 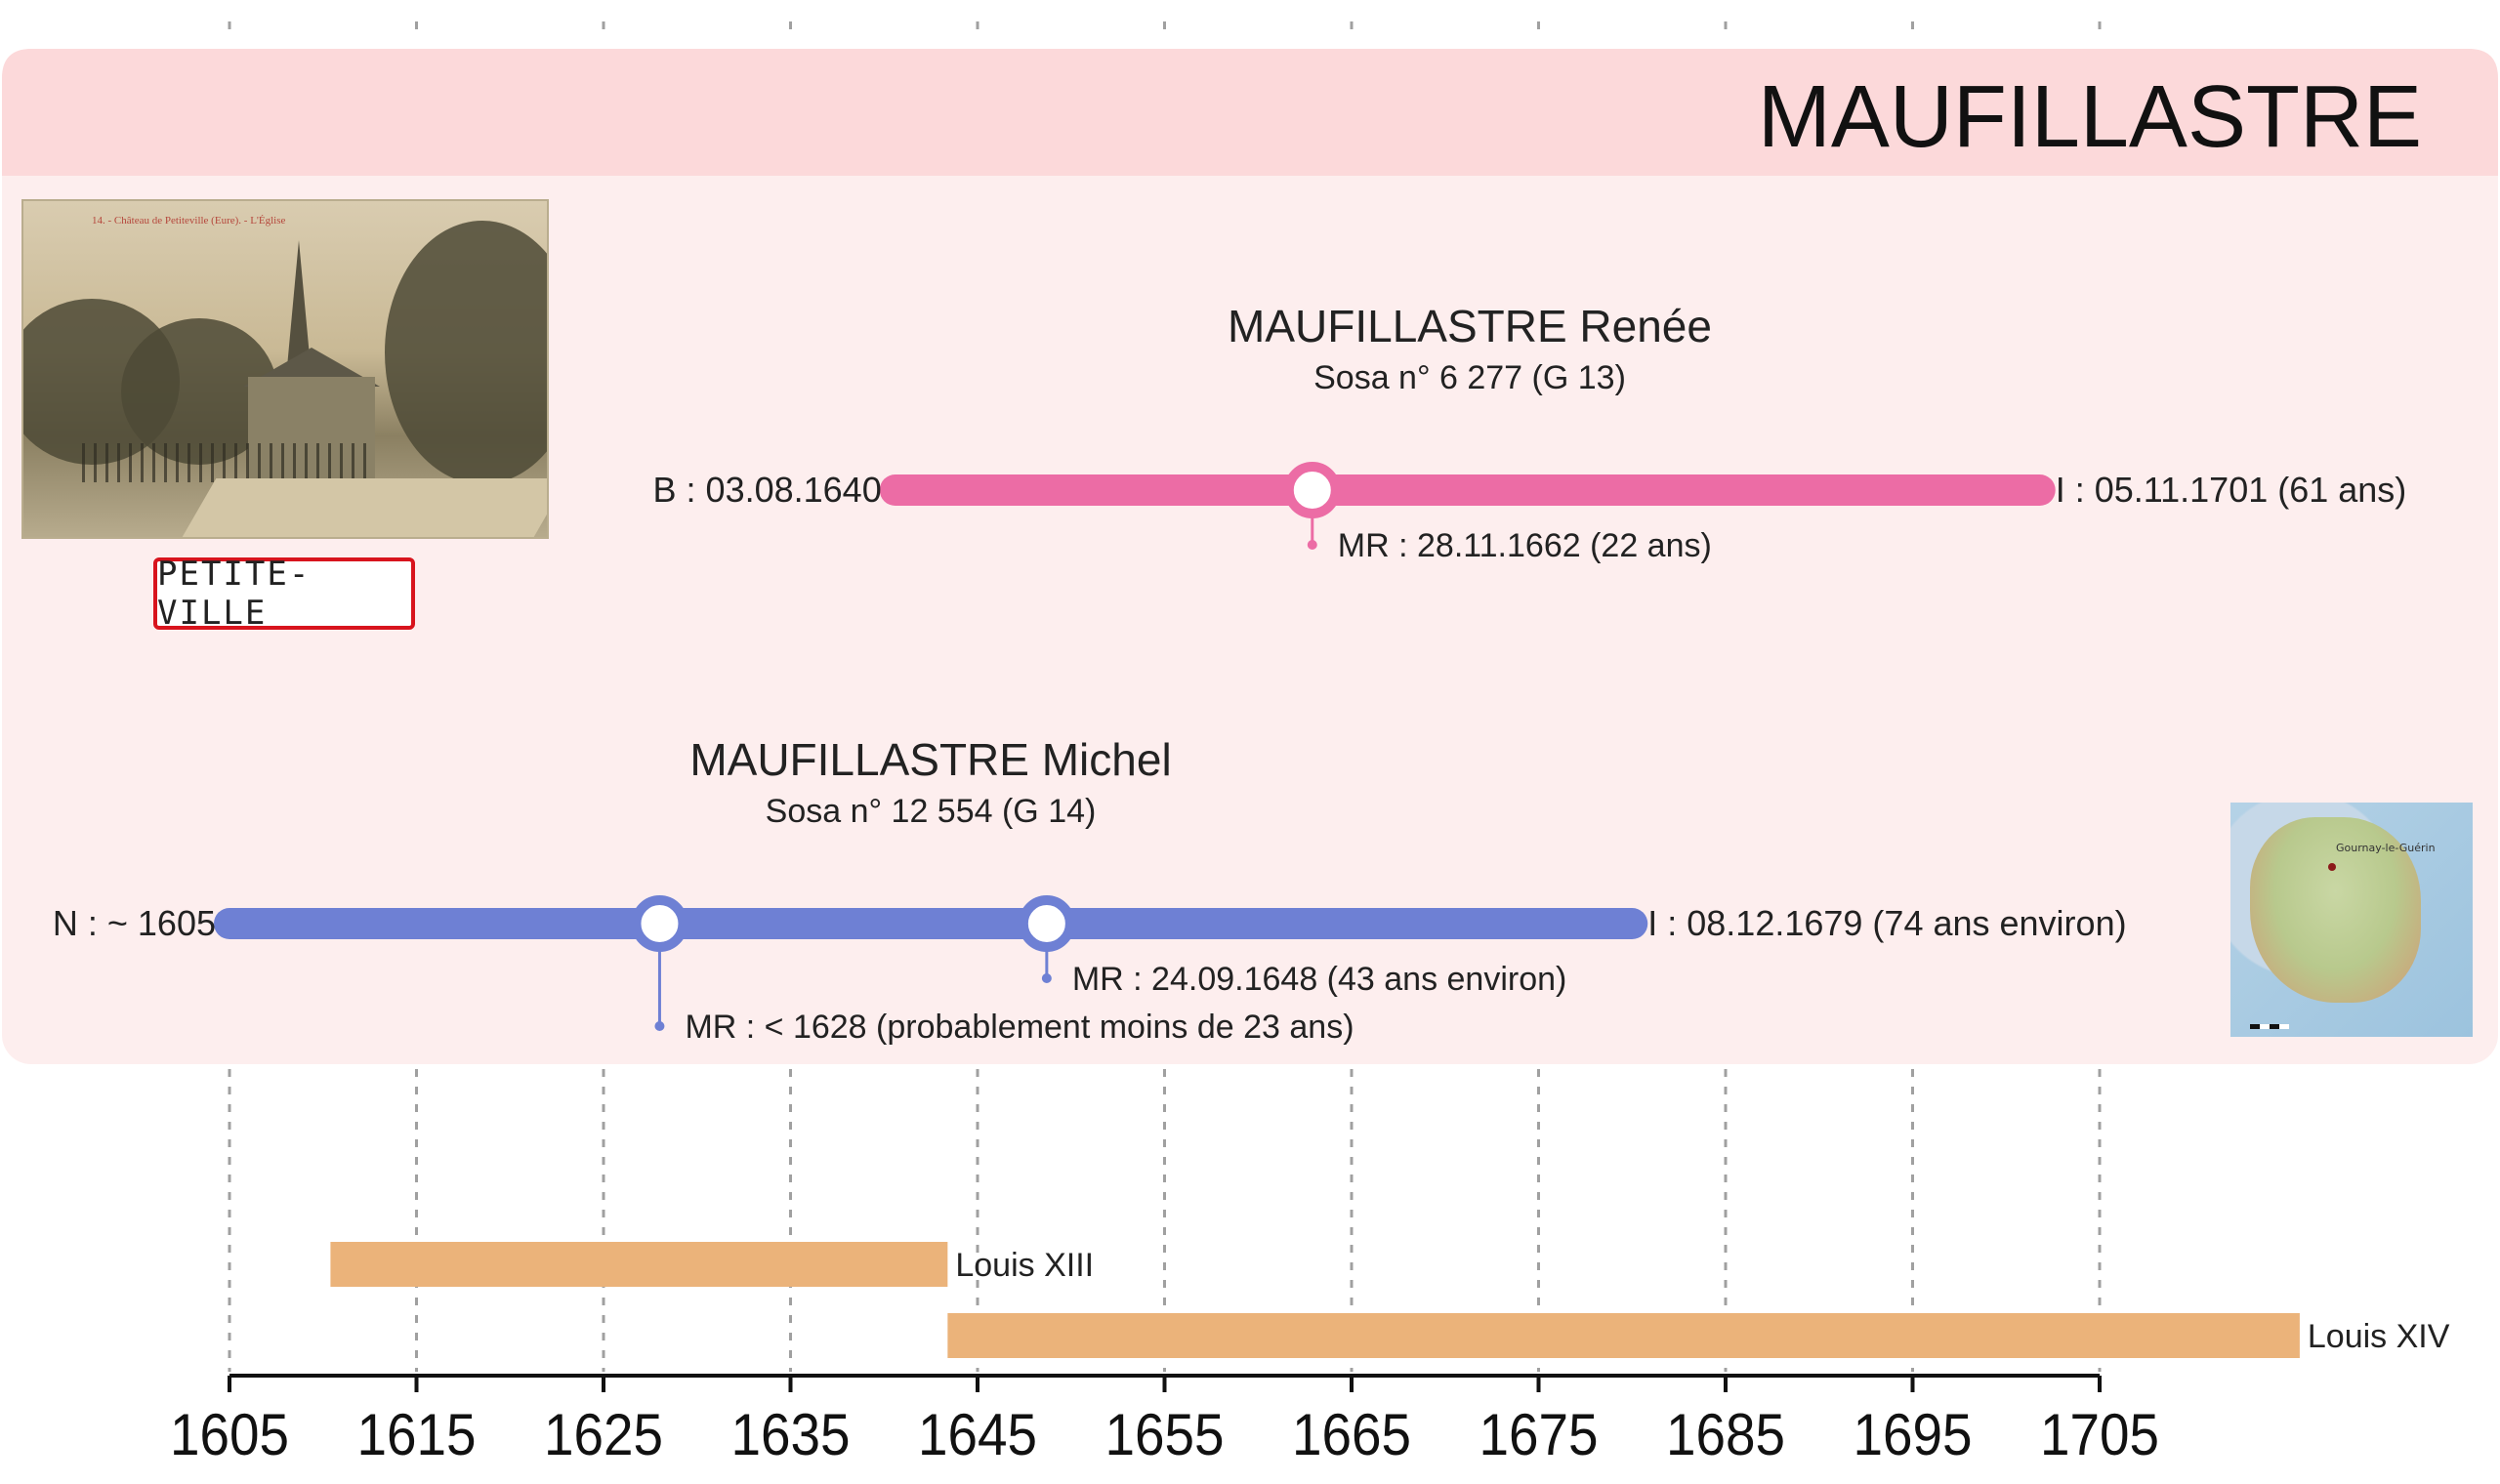 I want to click on axis-tick-label: 1645, so click(x=977, y=1435).